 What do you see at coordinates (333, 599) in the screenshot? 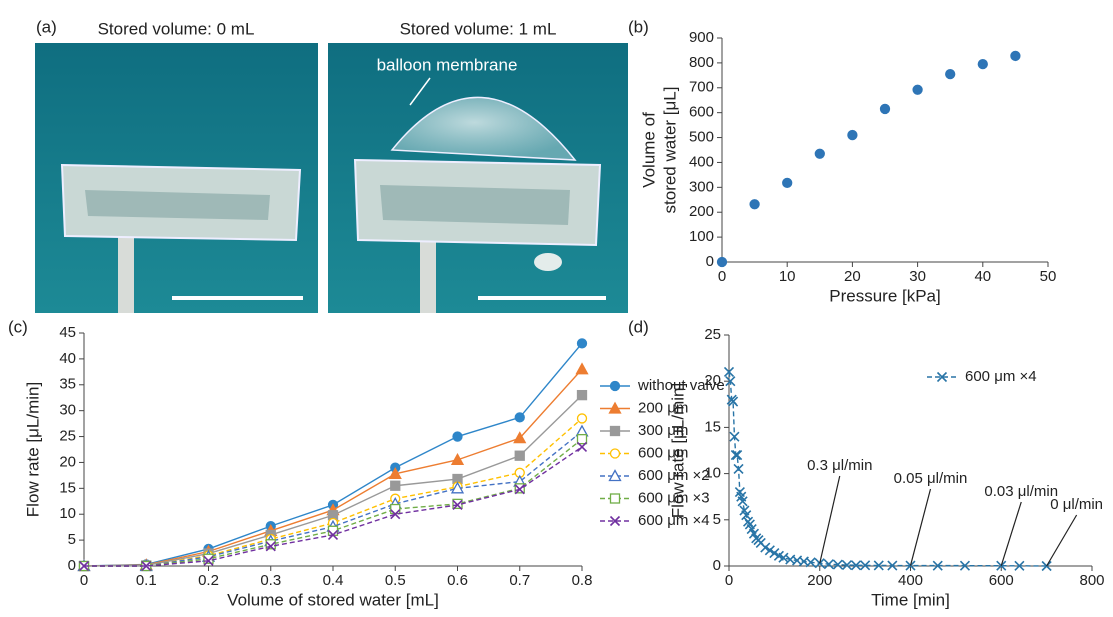
I see `x-axis-label: Volume of stored water [mL]` at bounding box center [333, 599].